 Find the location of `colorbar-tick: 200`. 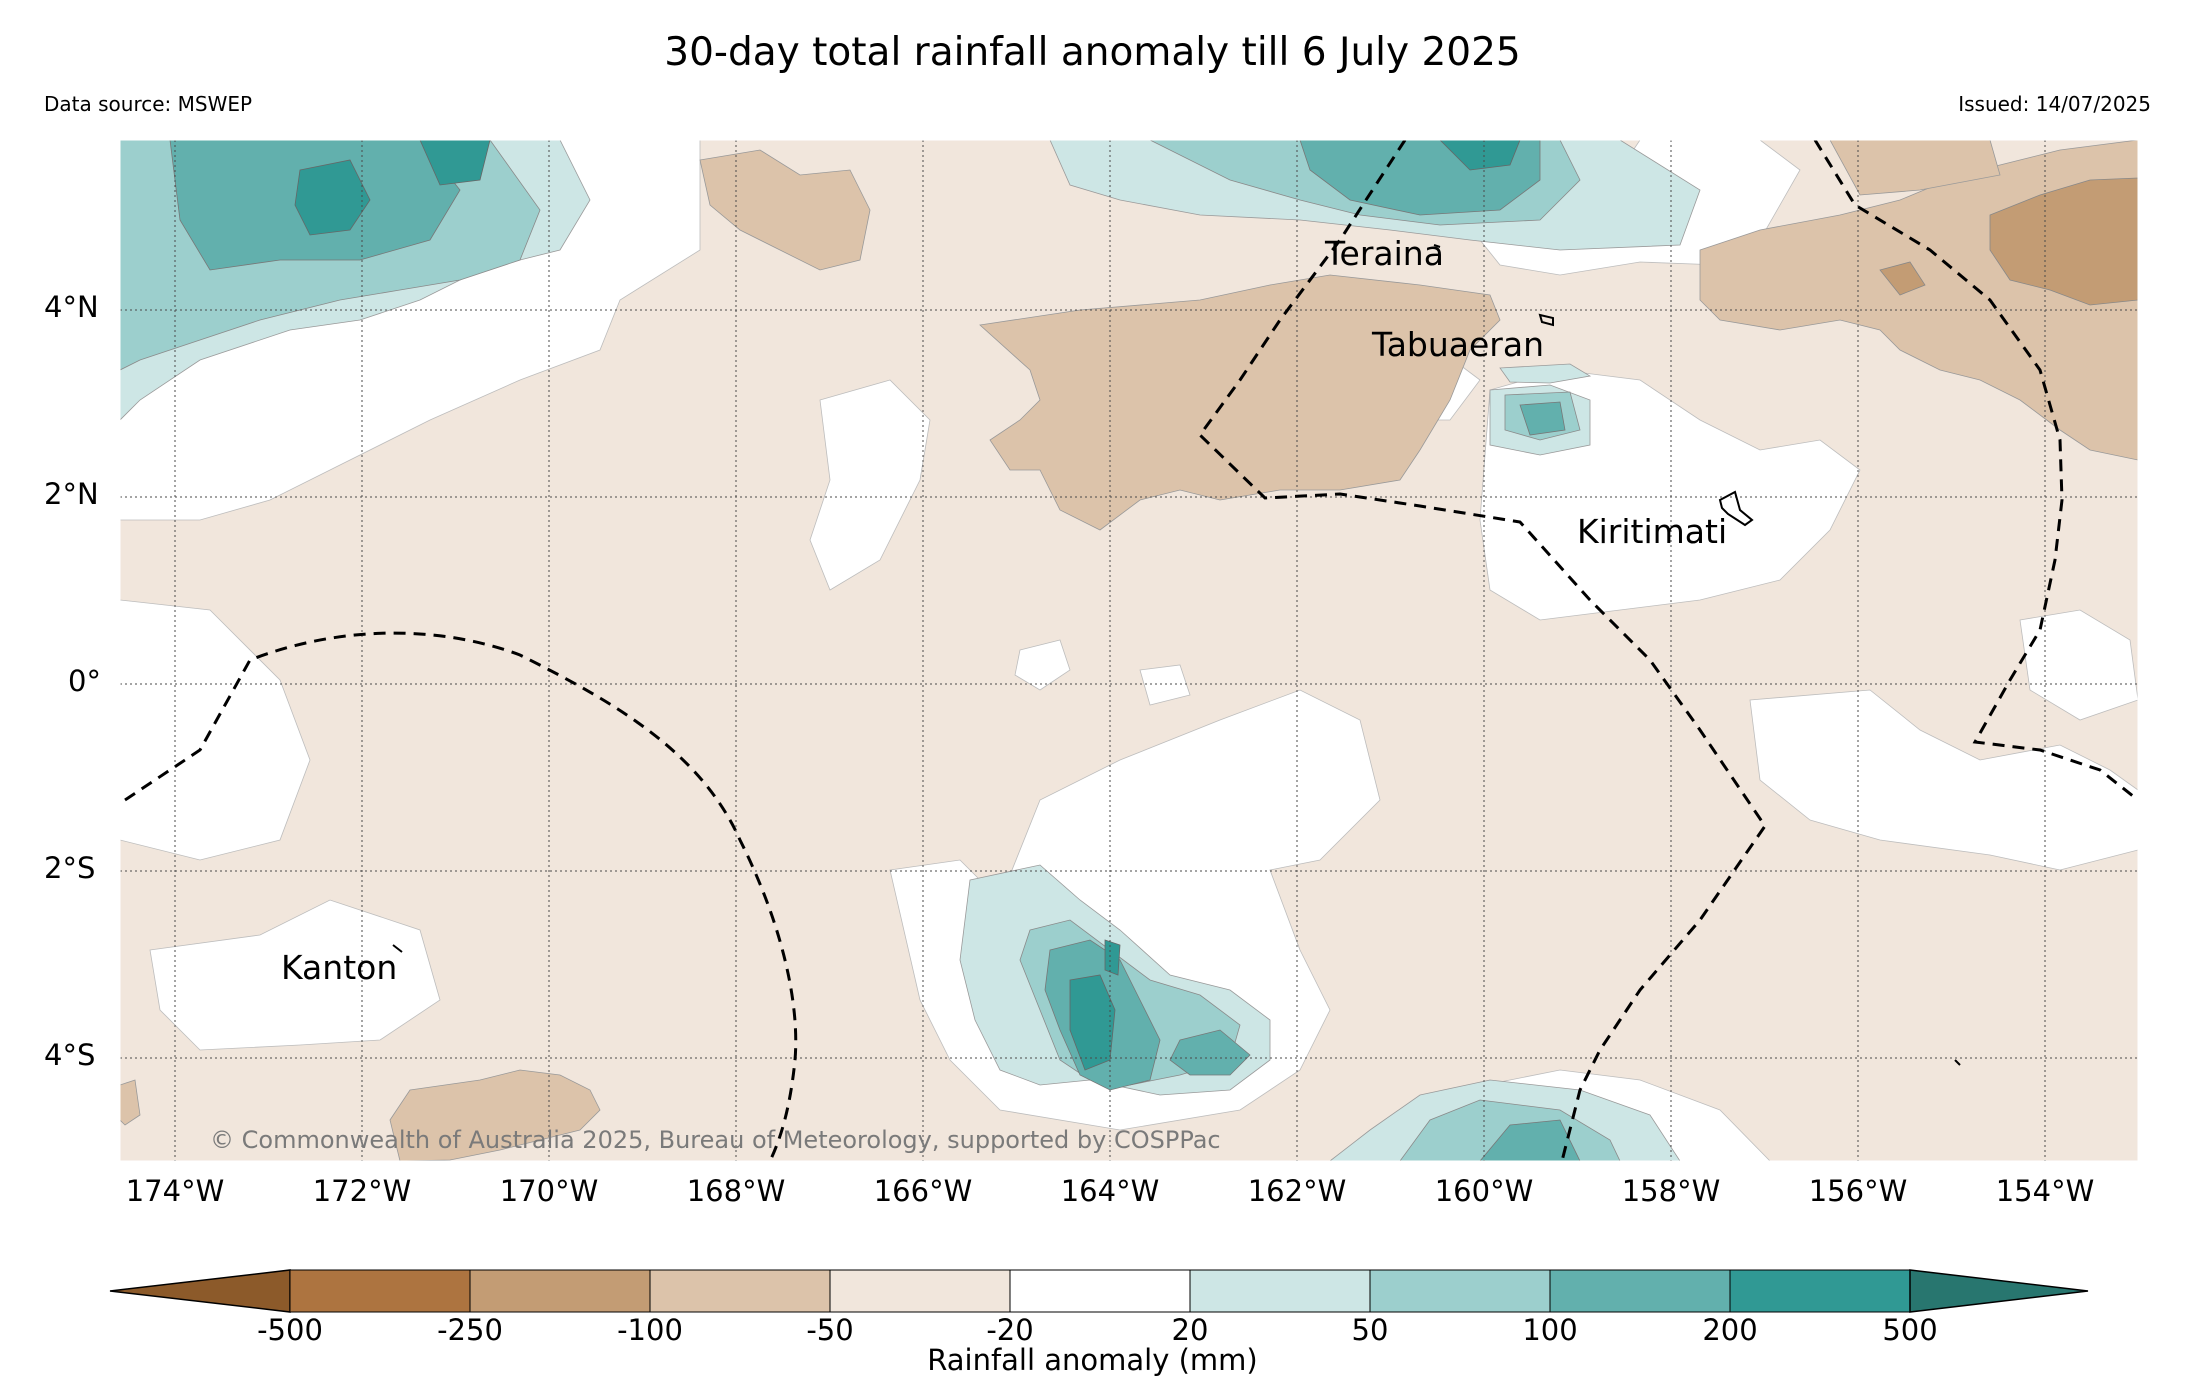

colorbar-tick: 200 is located at coordinates (1730, 1330).